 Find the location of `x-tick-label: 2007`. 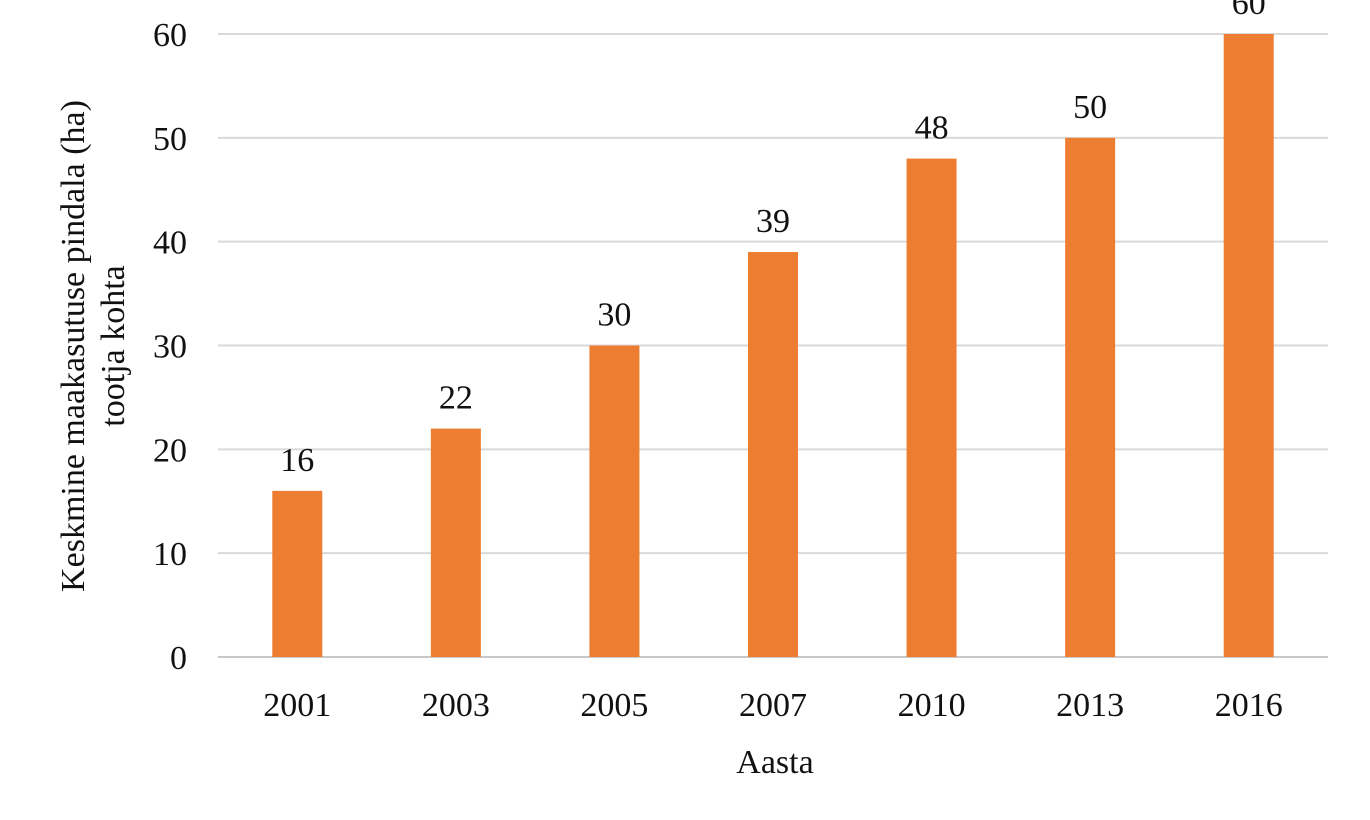

x-tick-label: 2007 is located at coordinates (773, 705).